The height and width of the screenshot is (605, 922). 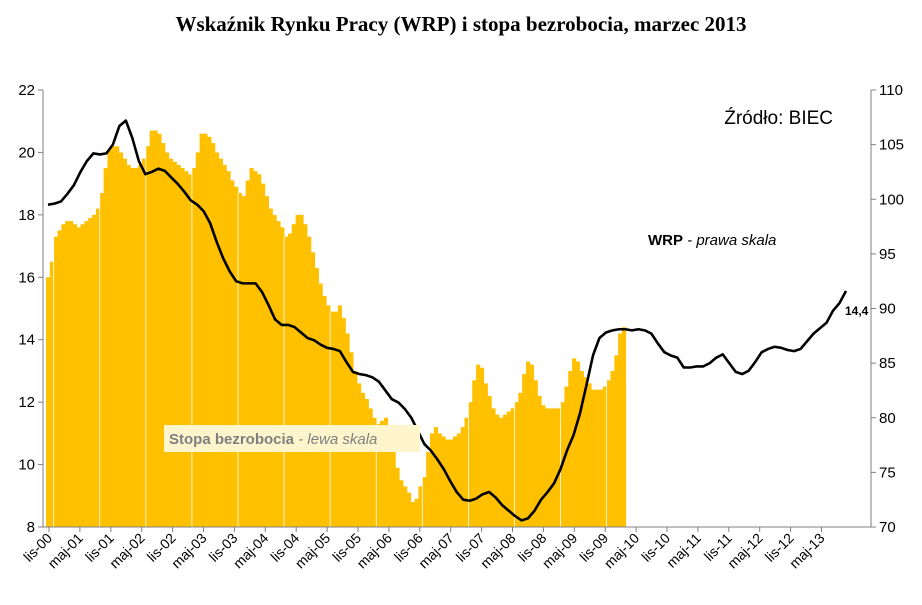 What do you see at coordinates (436, 551) in the screenshot?
I see `x-tick-label: maj-07` at bounding box center [436, 551].